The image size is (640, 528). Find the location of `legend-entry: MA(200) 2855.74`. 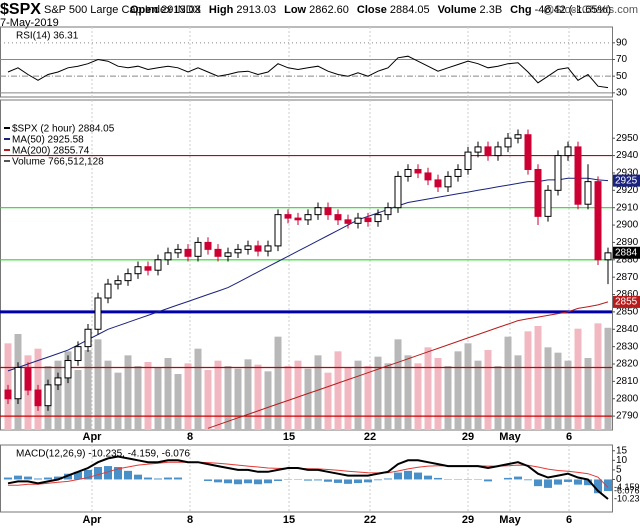

legend-entry: MA(200) 2855.74 is located at coordinates (51, 151).